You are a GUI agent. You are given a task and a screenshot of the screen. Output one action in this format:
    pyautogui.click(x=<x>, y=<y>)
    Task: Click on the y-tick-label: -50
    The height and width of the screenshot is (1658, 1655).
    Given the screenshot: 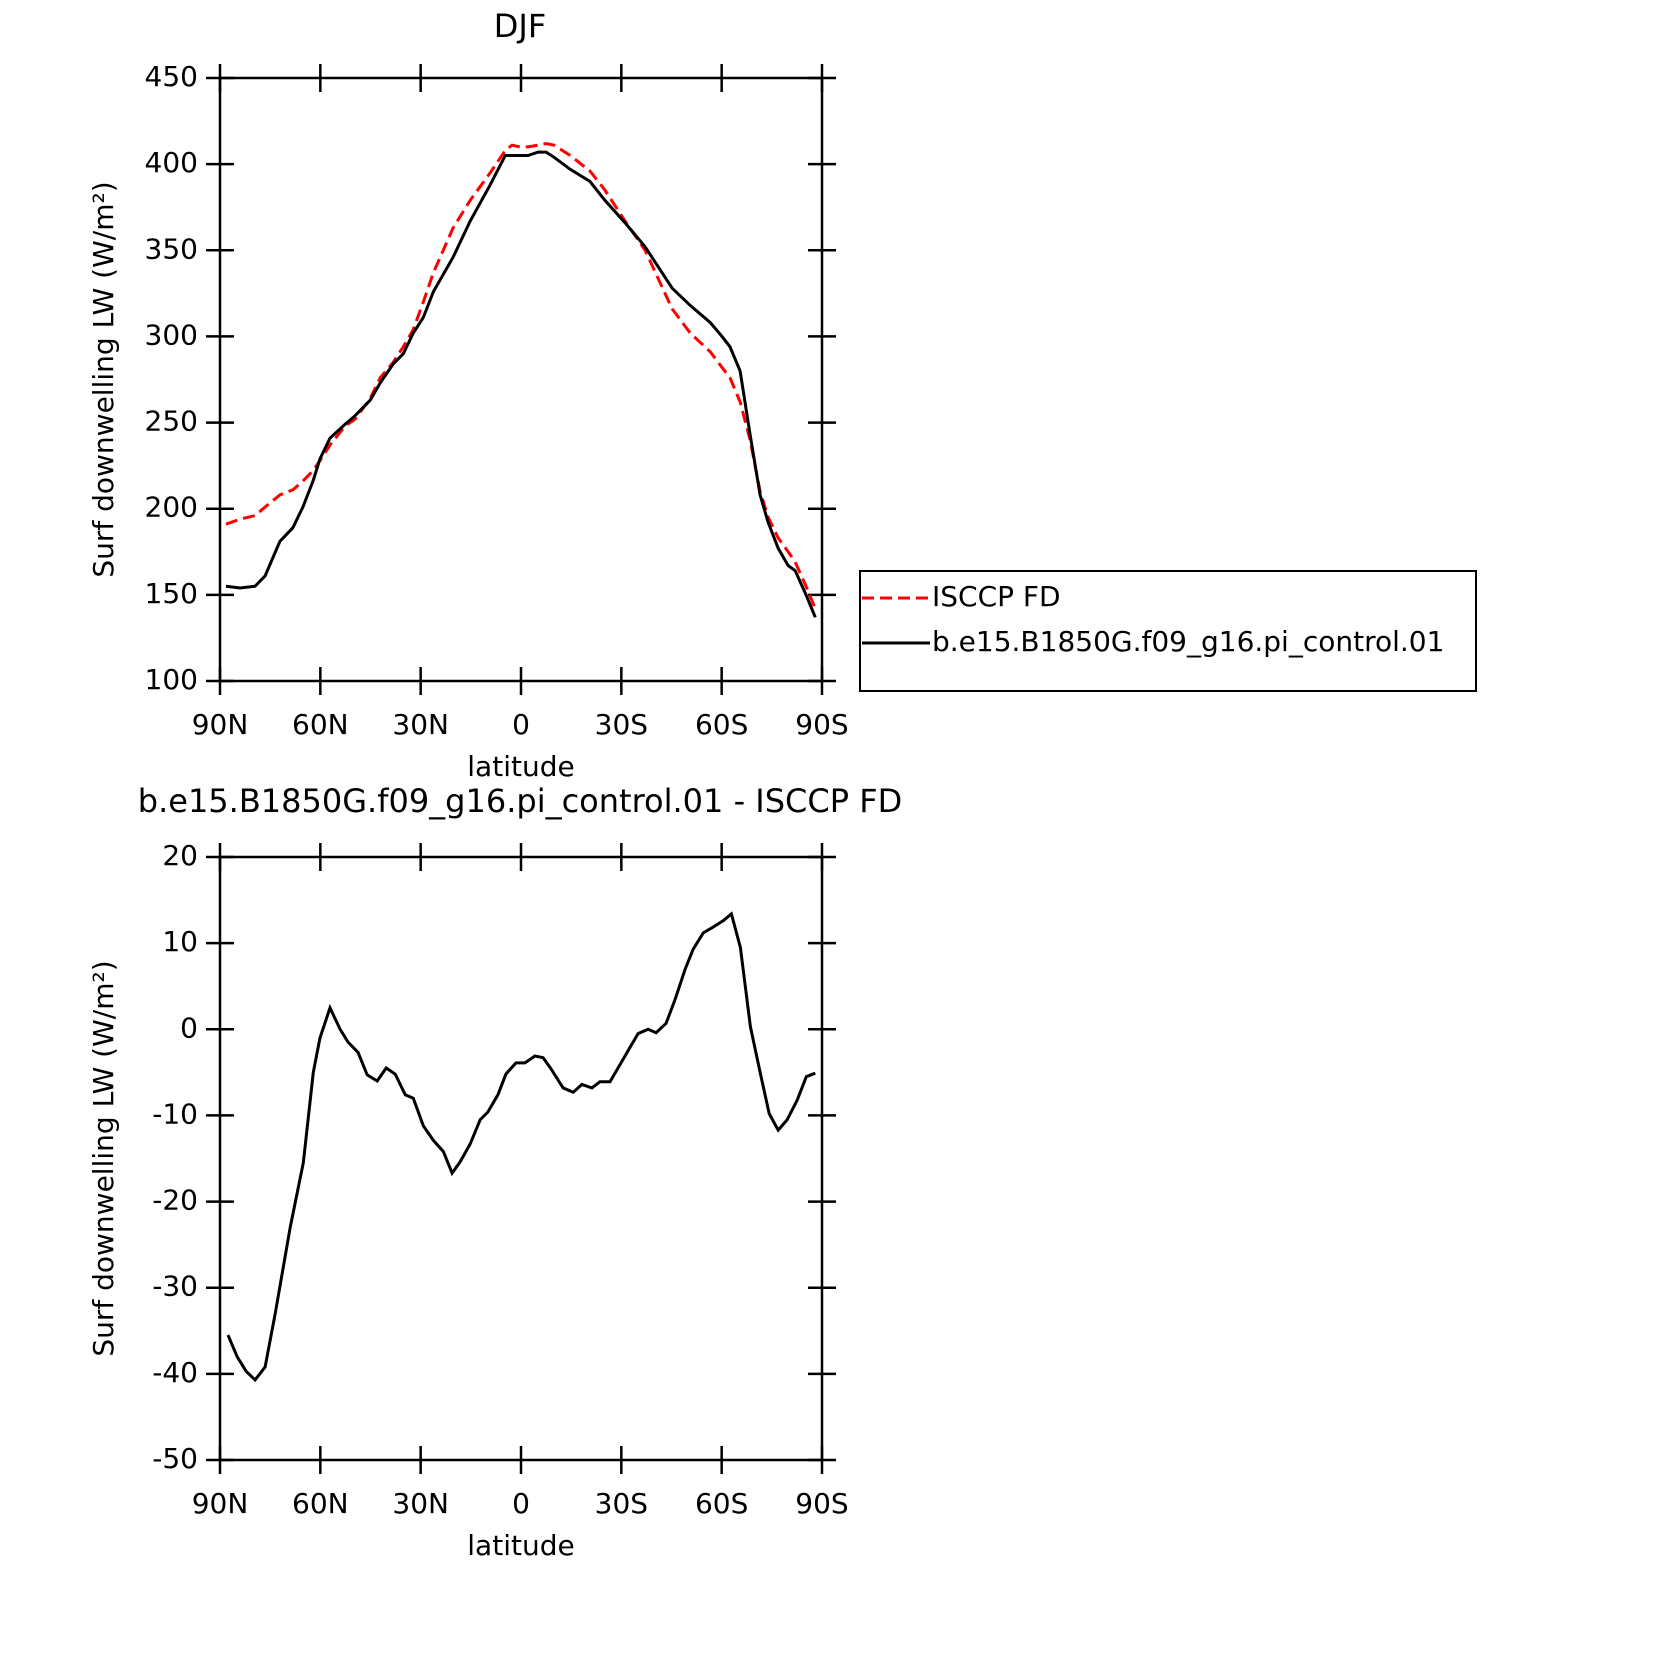 What is the action you would take?
    pyautogui.click(x=175, y=1458)
    